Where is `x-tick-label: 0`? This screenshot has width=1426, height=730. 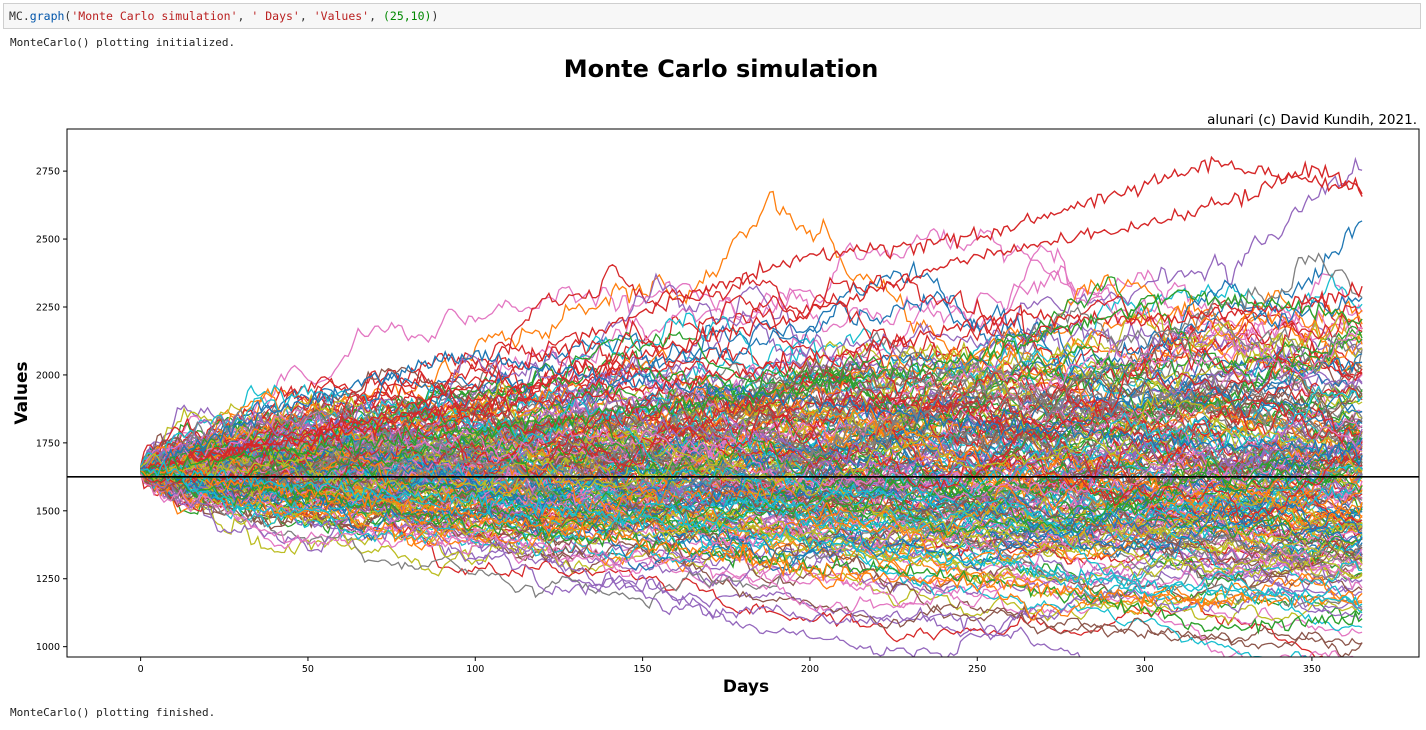 x-tick-label: 0 is located at coordinates (141, 669).